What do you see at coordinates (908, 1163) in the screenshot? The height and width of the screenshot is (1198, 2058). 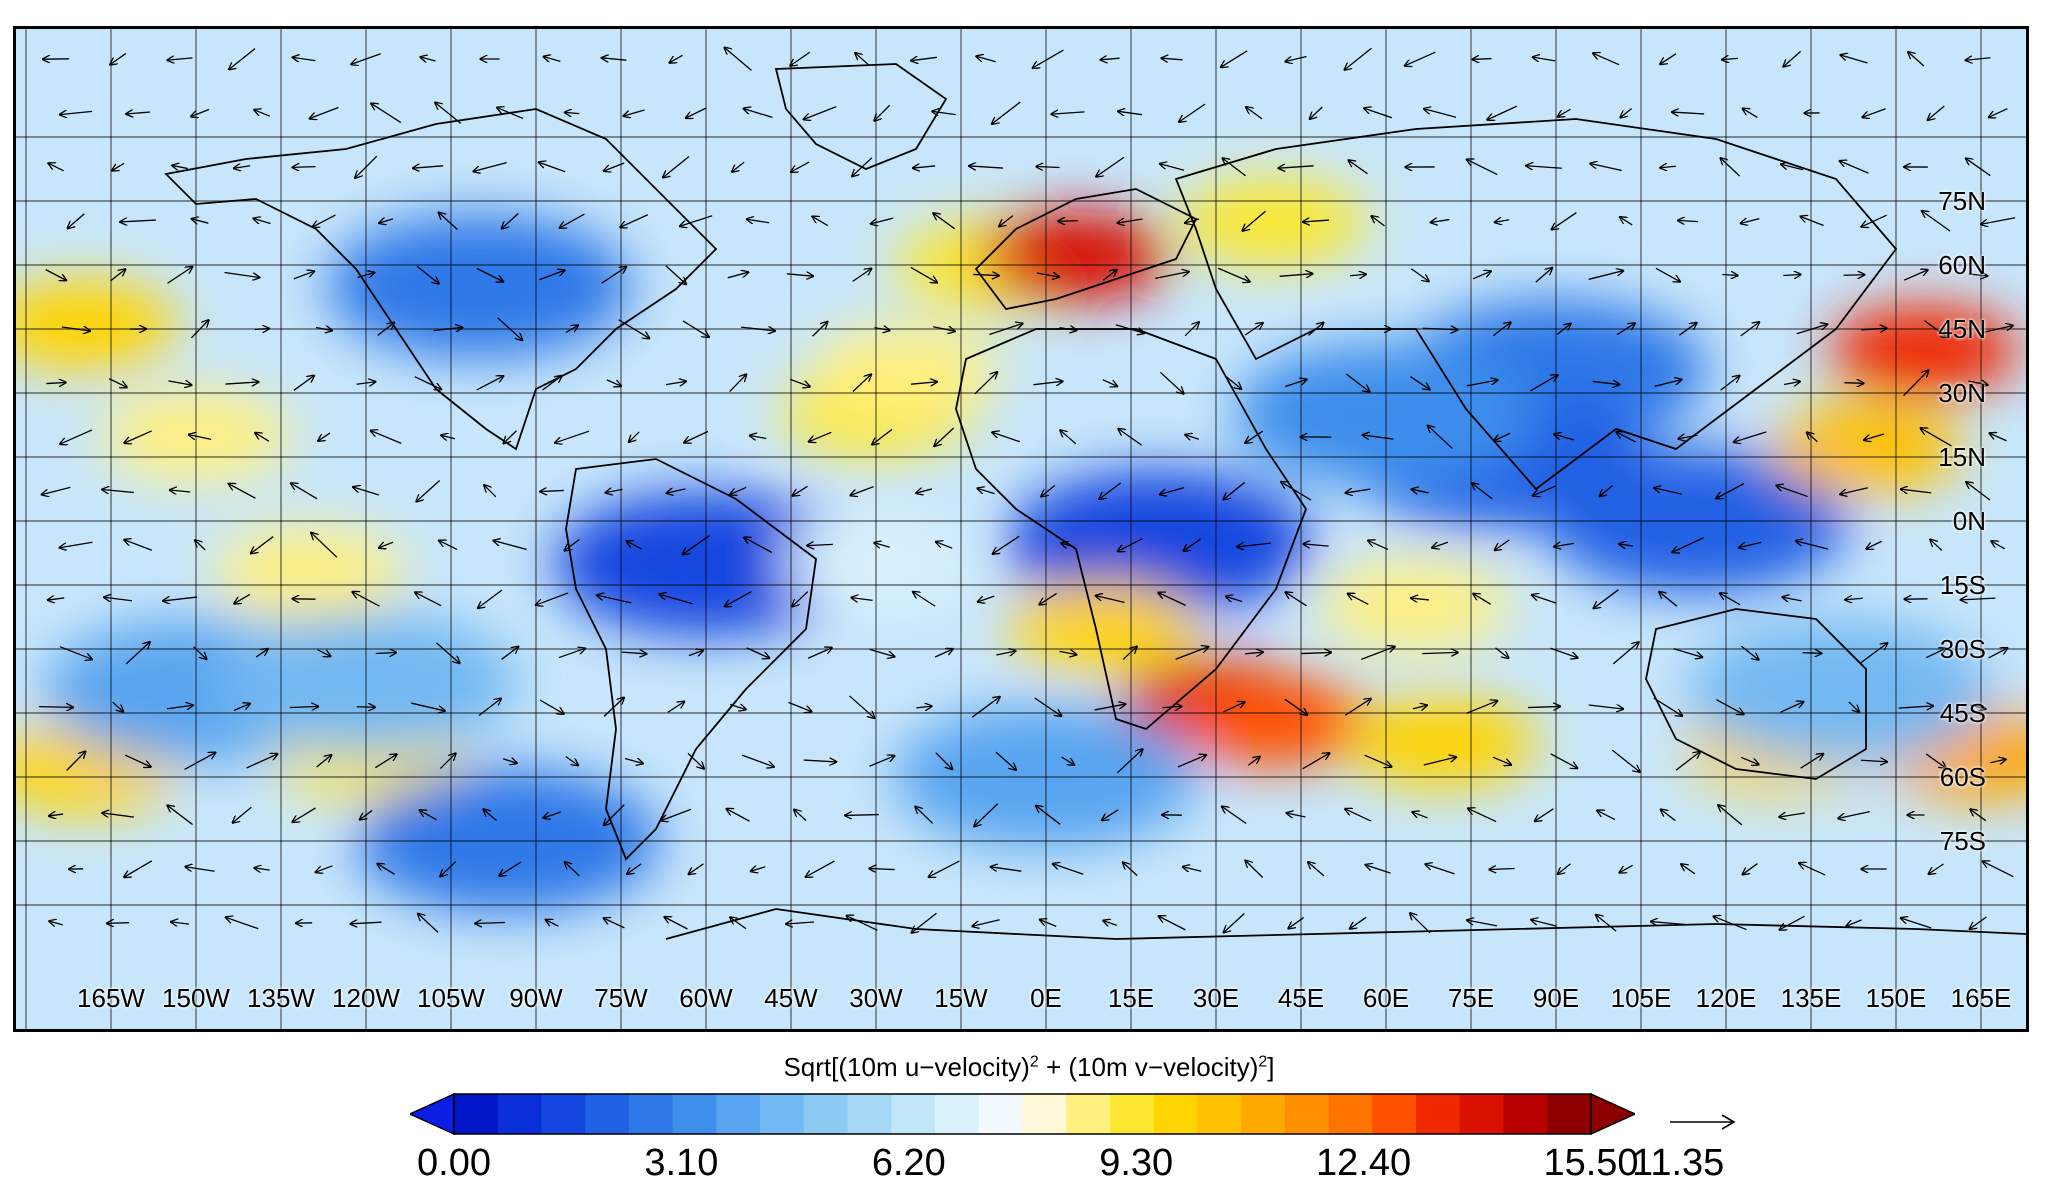 I see `colorbar-tick-label: 6.20` at bounding box center [908, 1163].